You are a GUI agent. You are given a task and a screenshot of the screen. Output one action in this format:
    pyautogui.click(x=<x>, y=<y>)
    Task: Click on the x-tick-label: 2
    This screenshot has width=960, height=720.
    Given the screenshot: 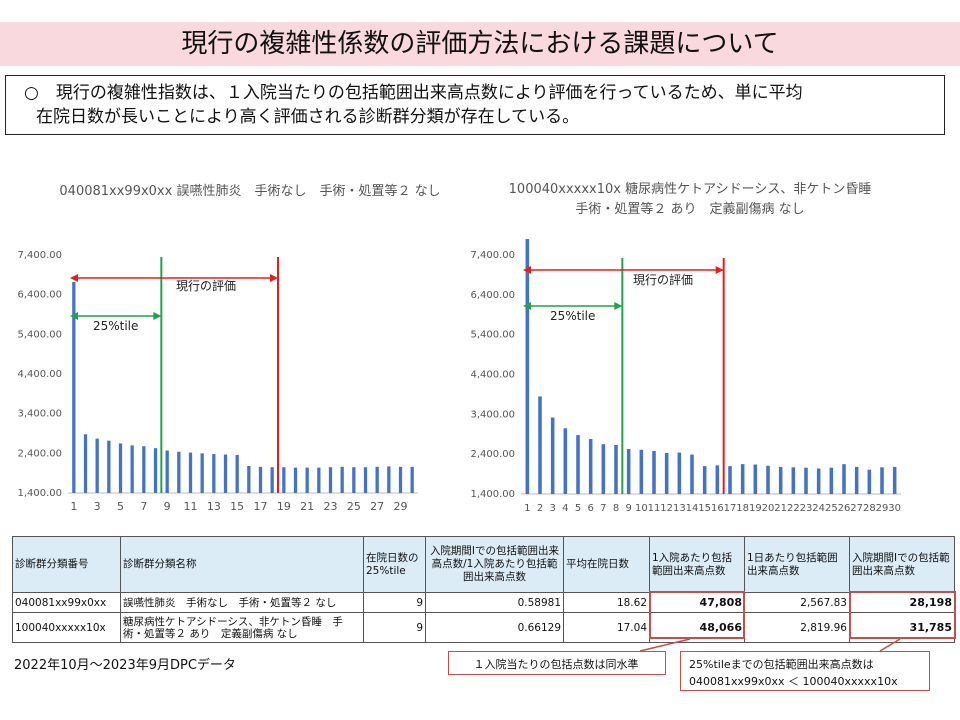 What is the action you would take?
    pyautogui.click(x=540, y=508)
    